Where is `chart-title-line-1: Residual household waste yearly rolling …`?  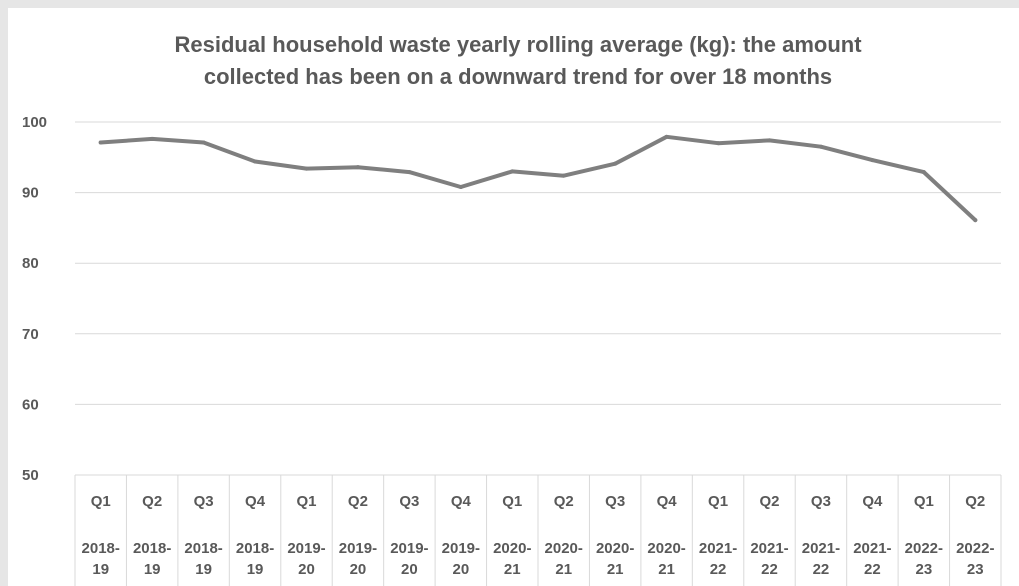
chart-title-line-1: Residual household waste yearly rolling … is located at coordinates (518, 44).